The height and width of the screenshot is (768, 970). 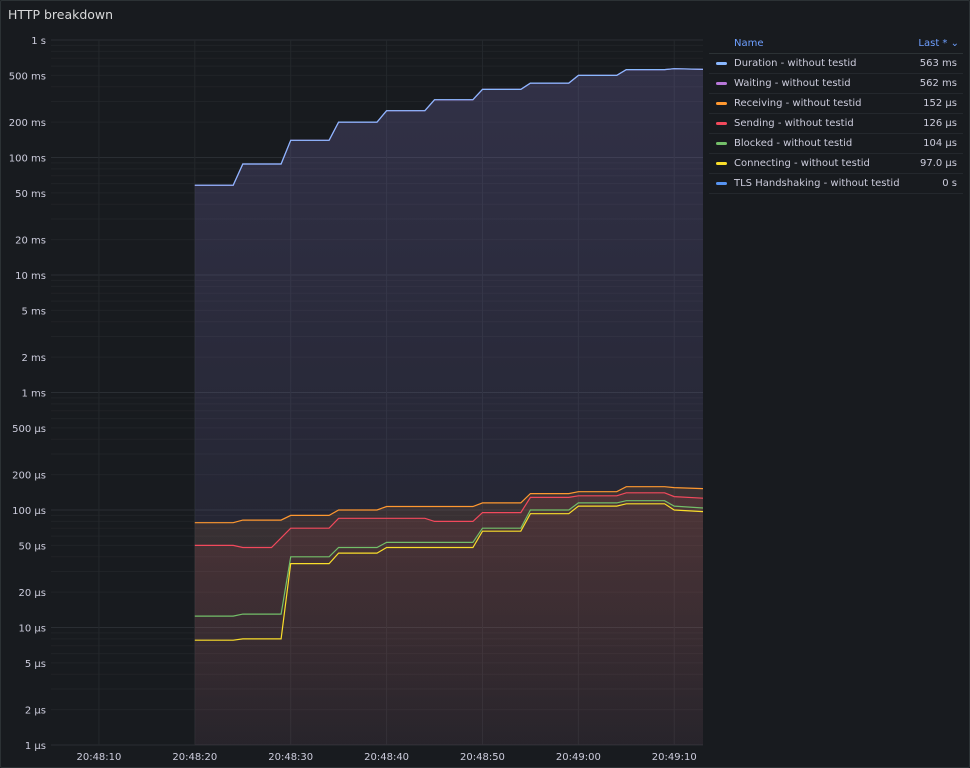 What do you see at coordinates (34, 358) in the screenshot?
I see `y-tick-label: 2 ms` at bounding box center [34, 358].